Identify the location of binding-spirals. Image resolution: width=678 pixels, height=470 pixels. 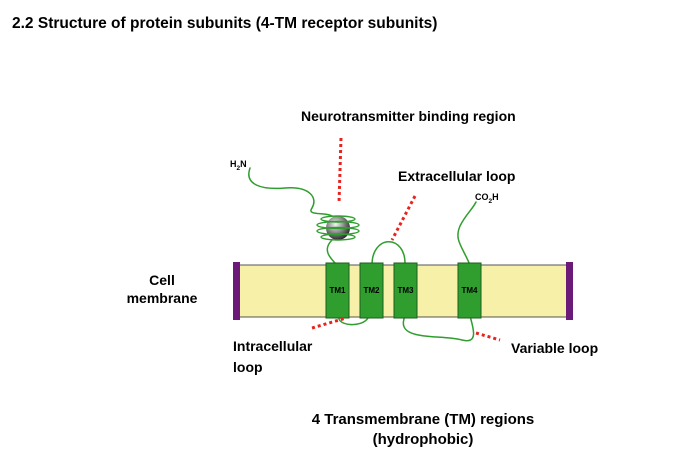
(338, 228).